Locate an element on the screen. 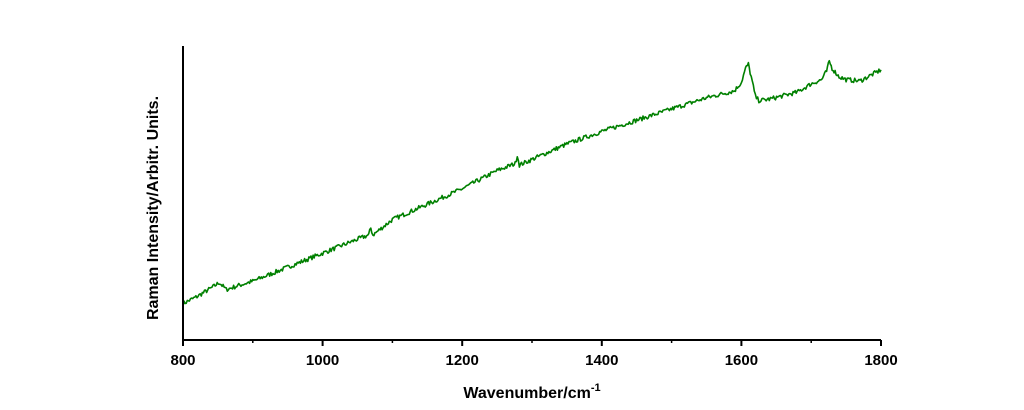 Image resolution: width=1024 pixels, height=410 pixels. x-tick-label: 1400 is located at coordinates (601, 360).